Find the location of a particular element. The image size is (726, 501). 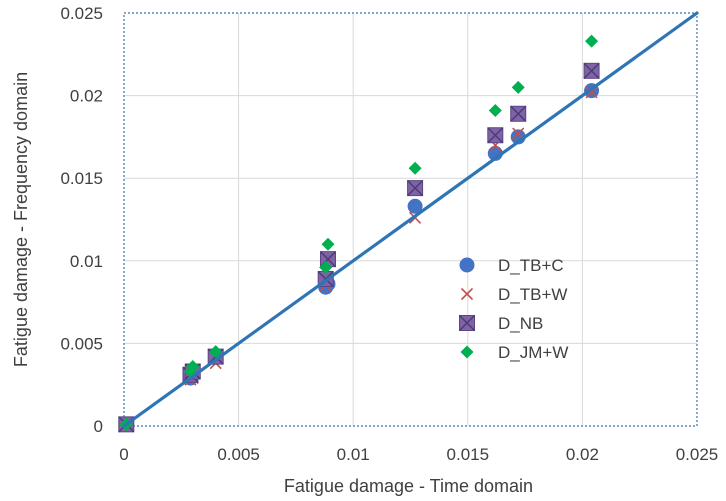

legend-item: D_JM+W is located at coordinates (514, 352).